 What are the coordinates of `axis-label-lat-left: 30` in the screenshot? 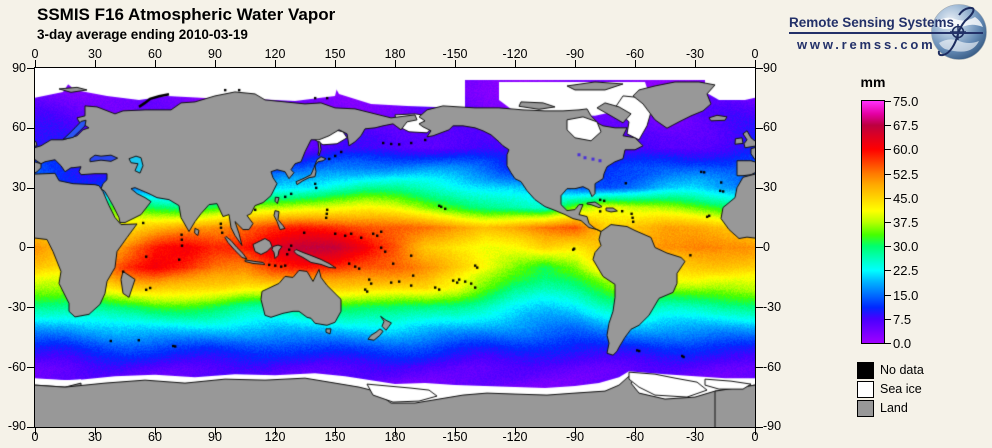 It's located at (19, 187).